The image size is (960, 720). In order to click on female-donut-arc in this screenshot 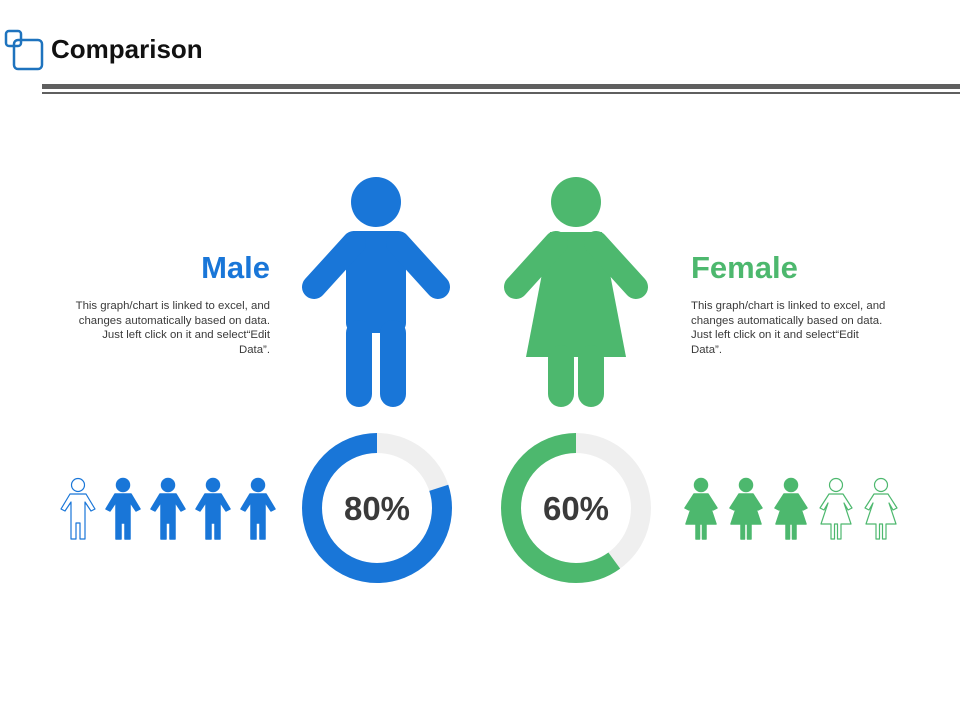, I will do `click(576, 508)`.